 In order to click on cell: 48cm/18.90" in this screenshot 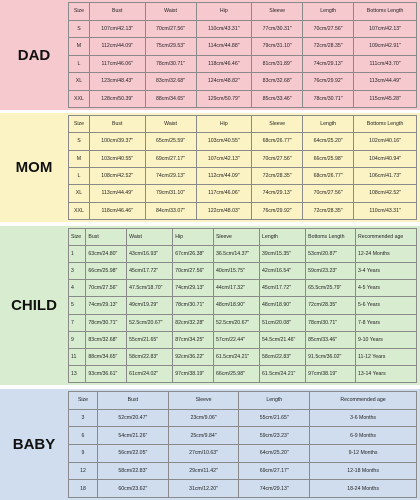, I will do `click(236, 305)`.